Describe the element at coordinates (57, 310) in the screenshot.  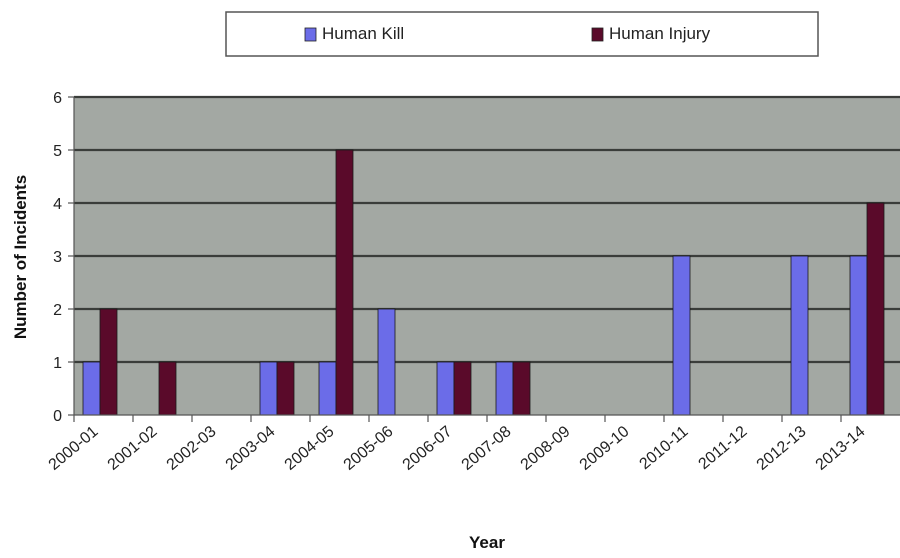
I see `y-tick-label: 2` at that location.